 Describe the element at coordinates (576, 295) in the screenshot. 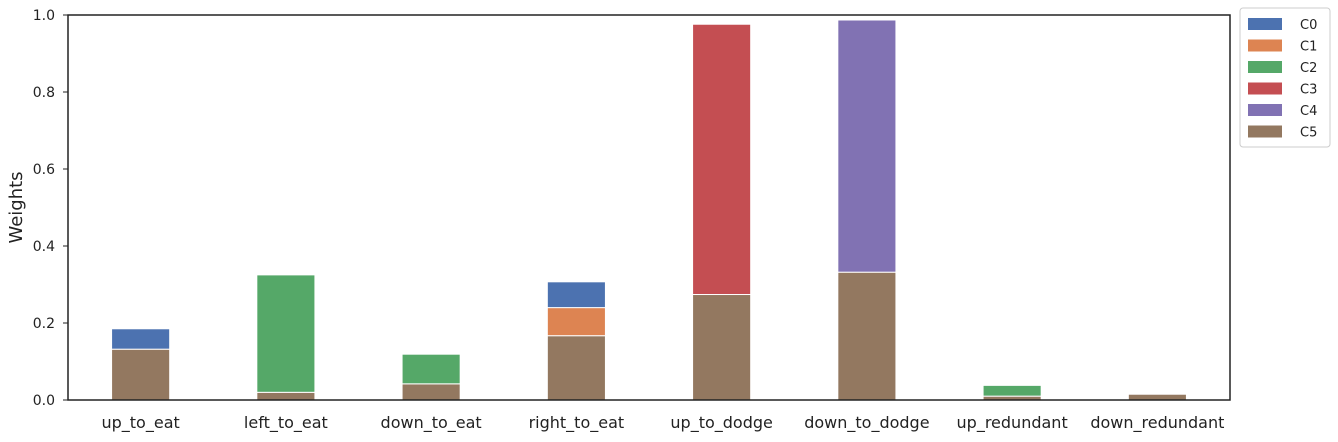

I see `bar-segment-right_to_eat-C0` at that location.